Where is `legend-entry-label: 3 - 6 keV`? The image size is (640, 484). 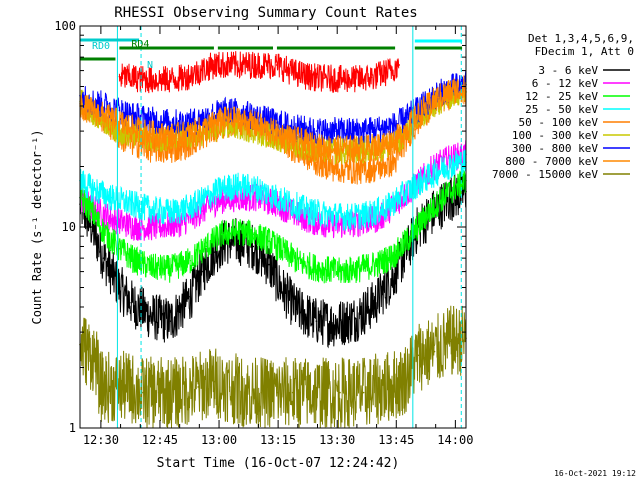
legend-entry-label: 3 - 6 keV is located at coordinates (568, 70).